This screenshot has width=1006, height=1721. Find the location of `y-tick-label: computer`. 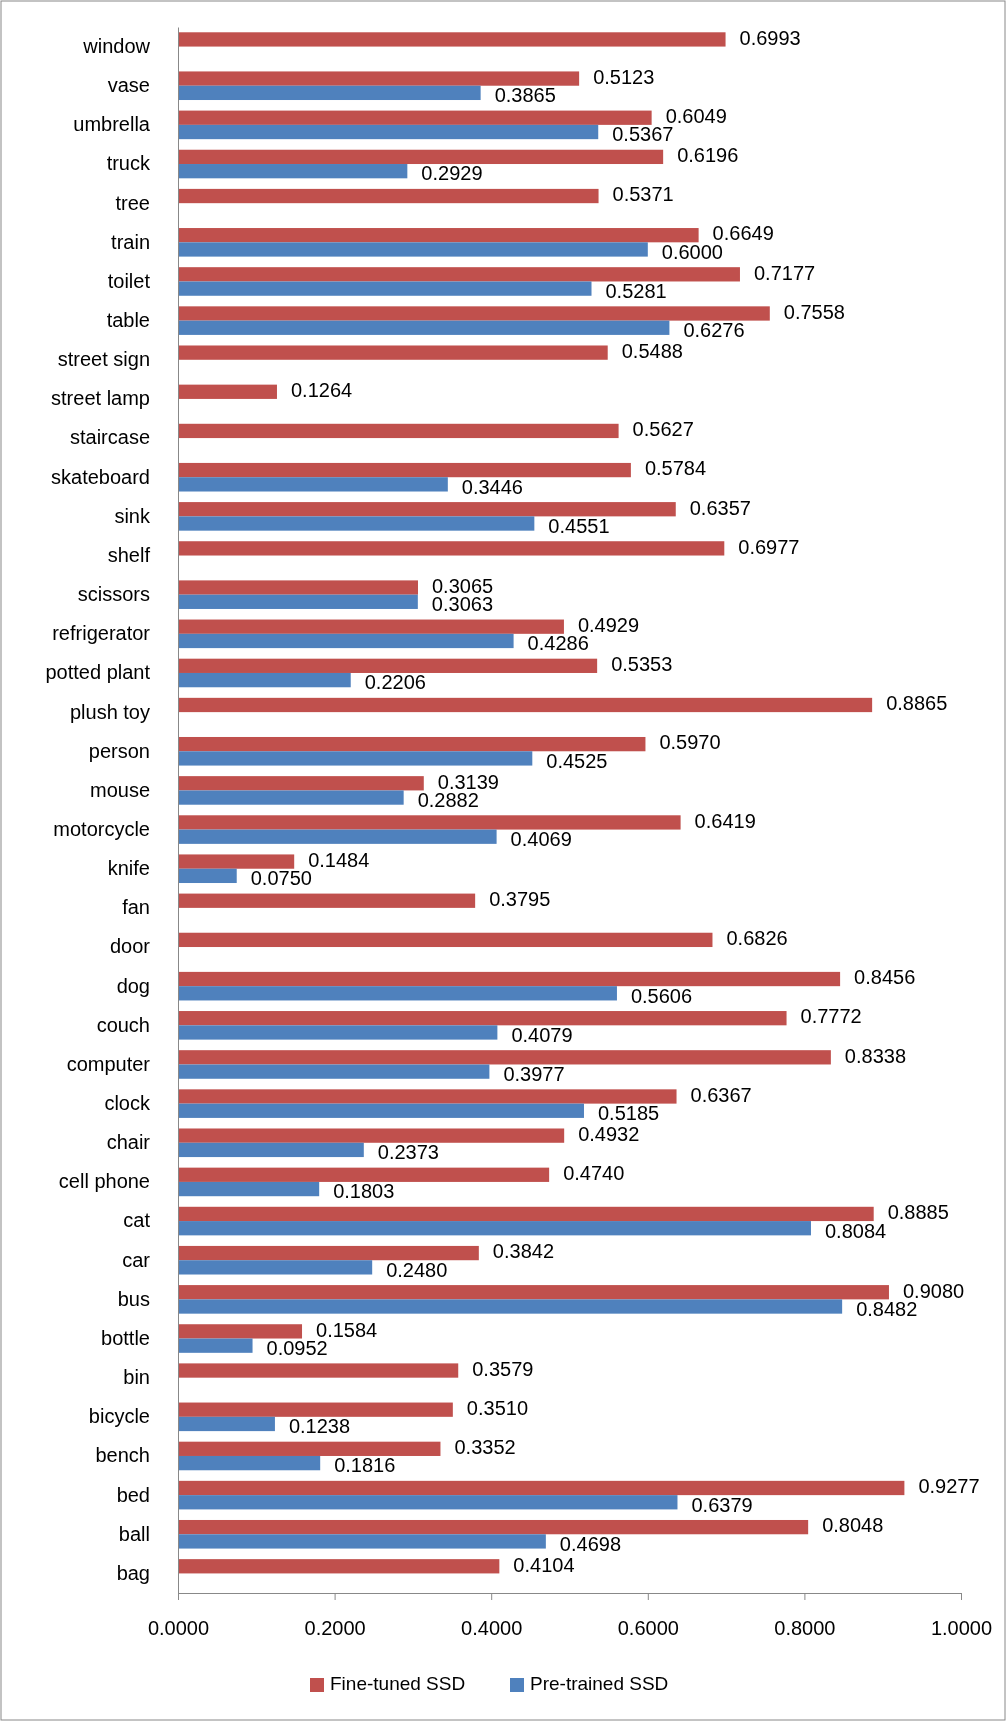

y-tick-label: computer is located at coordinates (108, 1063).